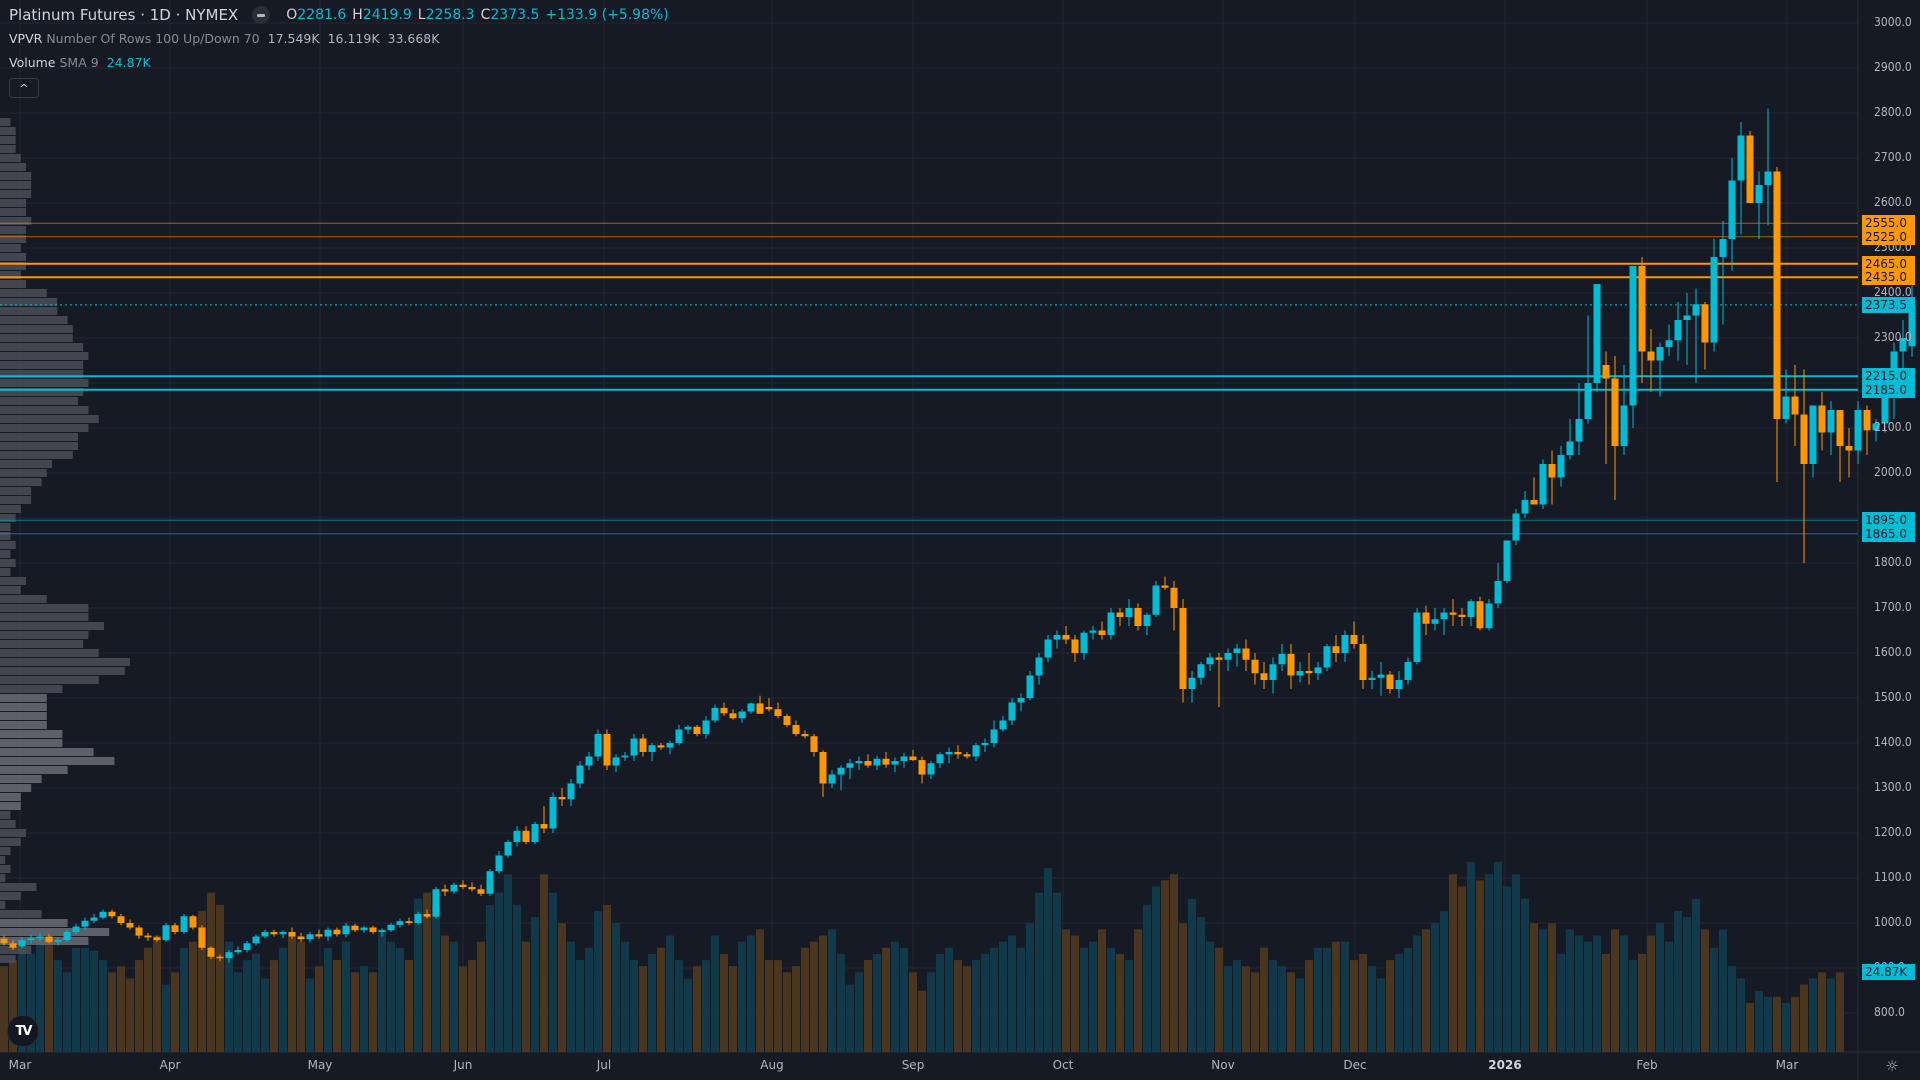 The height and width of the screenshot is (1080, 1920). What do you see at coordinates (293, 38) in the screenshot?
I see `vpvr-up: 17.549K` at bounding box center [293, 38].